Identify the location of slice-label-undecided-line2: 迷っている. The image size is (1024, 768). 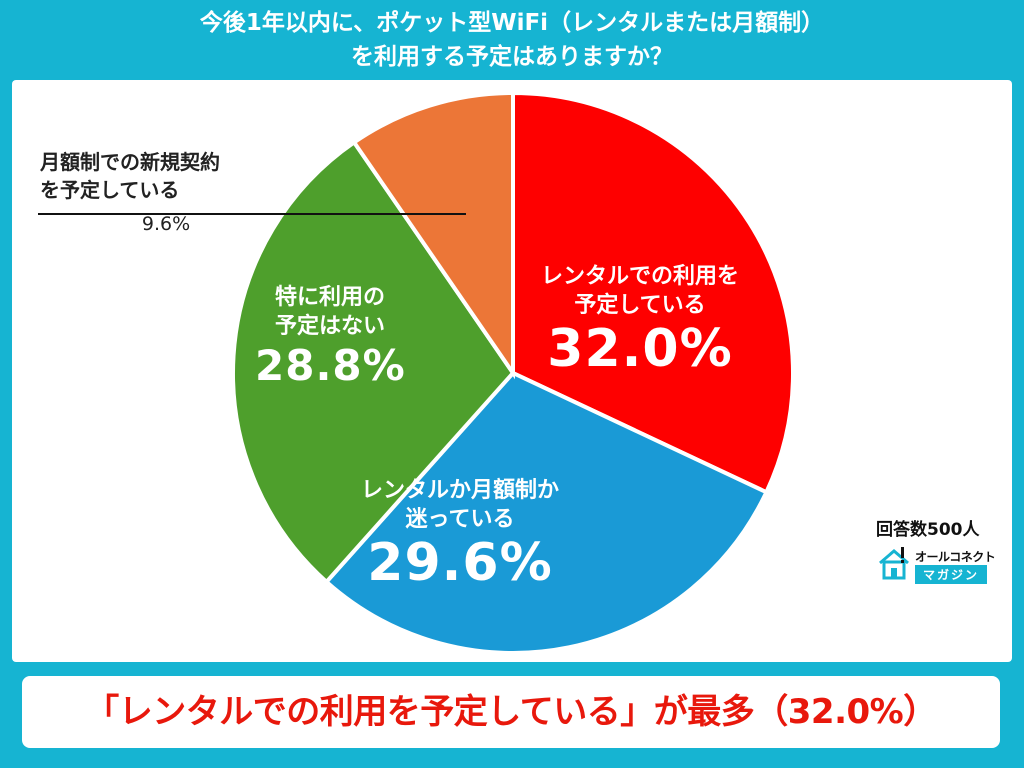
(460, 519).